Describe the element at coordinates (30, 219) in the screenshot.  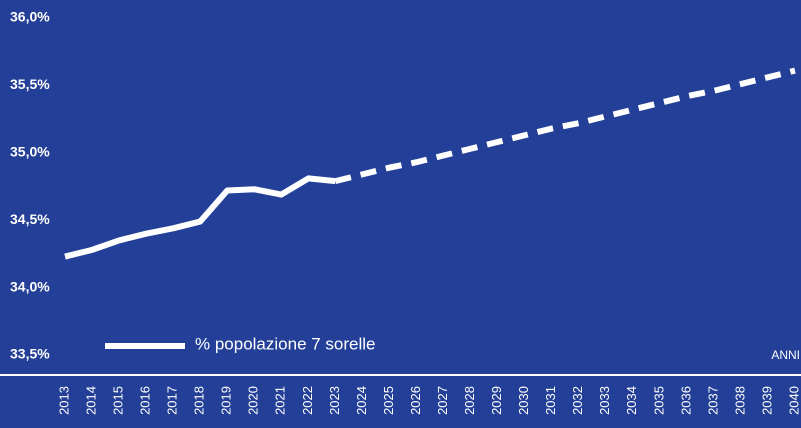
I see `y-tick-label: 34,5%` at that location.